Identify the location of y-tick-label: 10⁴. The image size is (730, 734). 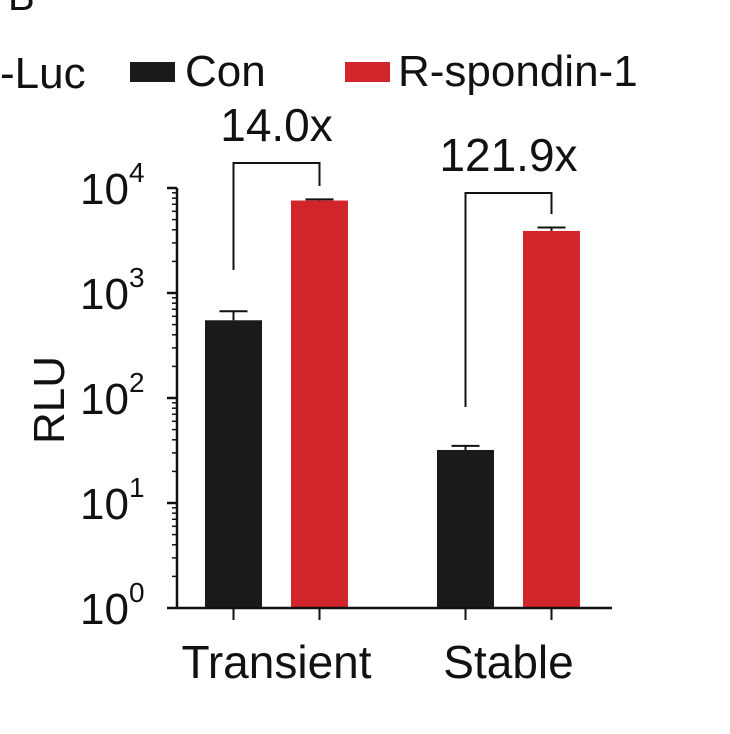
(112, 185).